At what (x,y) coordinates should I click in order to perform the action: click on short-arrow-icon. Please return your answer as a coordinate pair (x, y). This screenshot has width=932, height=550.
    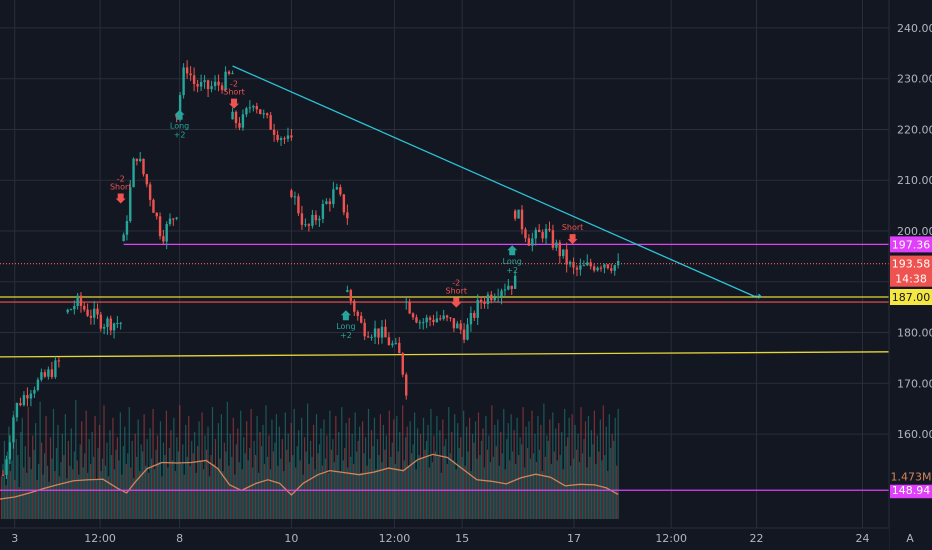
    Looking at the image, I should click on (120, 198).